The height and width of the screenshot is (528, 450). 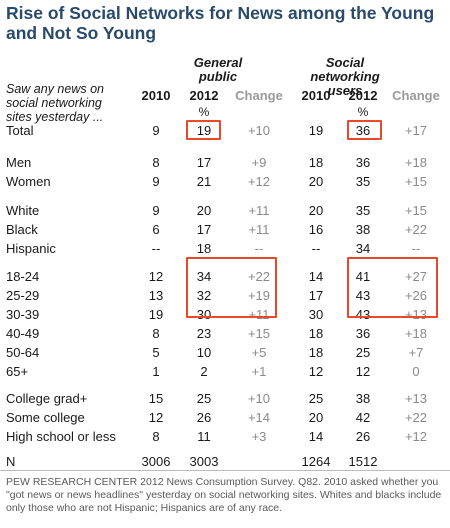 What do you see at coordinates (204, 181) in the screenshot?
I see `cell-g12: 21` at bounding box center [204, 181].